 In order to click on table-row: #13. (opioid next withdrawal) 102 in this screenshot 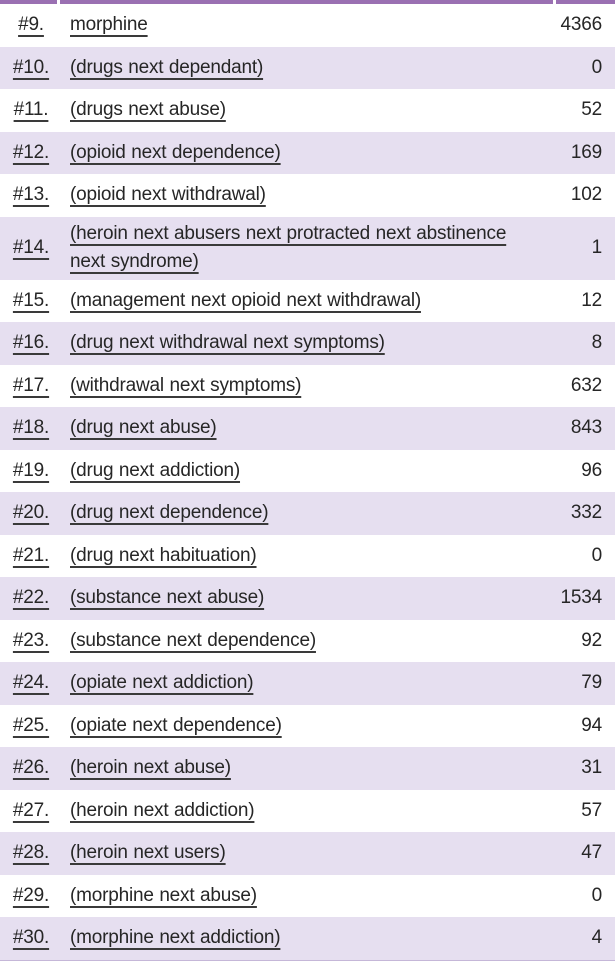, I will do `click(307, 195)`.